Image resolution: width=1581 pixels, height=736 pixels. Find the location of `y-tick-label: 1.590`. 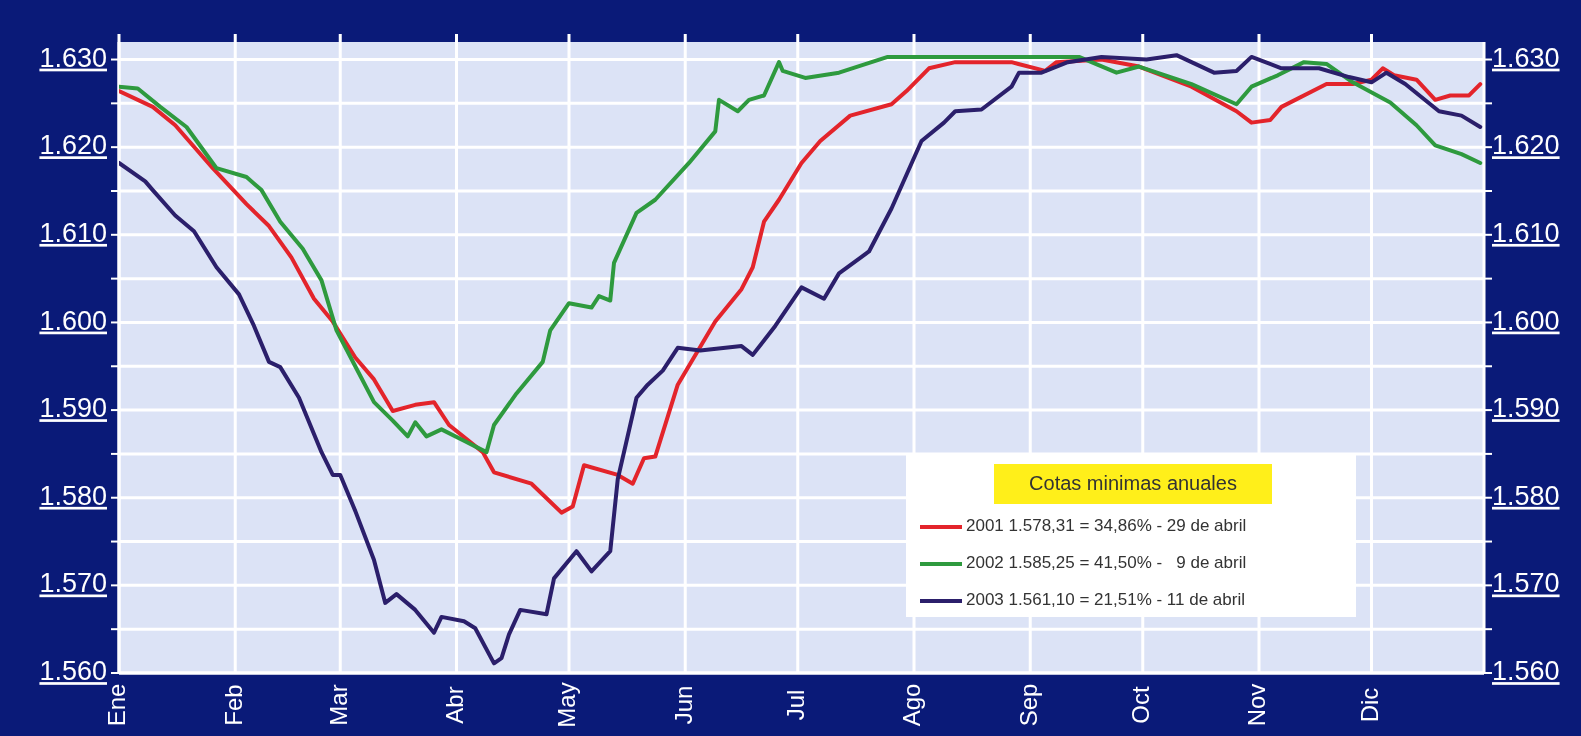

y-tick-label: 1.590 is located at coordinates (73, 408).